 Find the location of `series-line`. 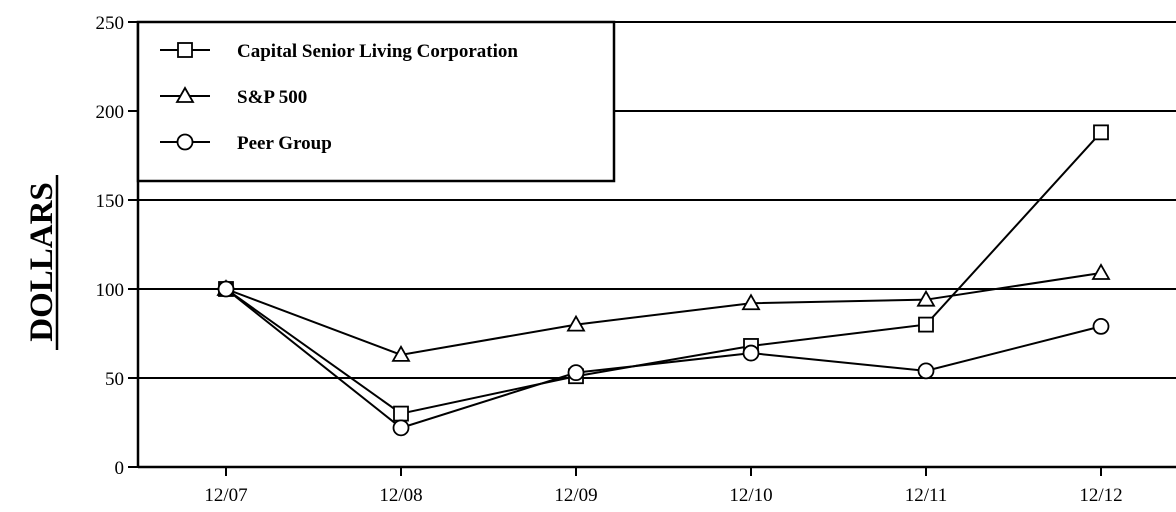

series-line is located at coordinates (663, 313).